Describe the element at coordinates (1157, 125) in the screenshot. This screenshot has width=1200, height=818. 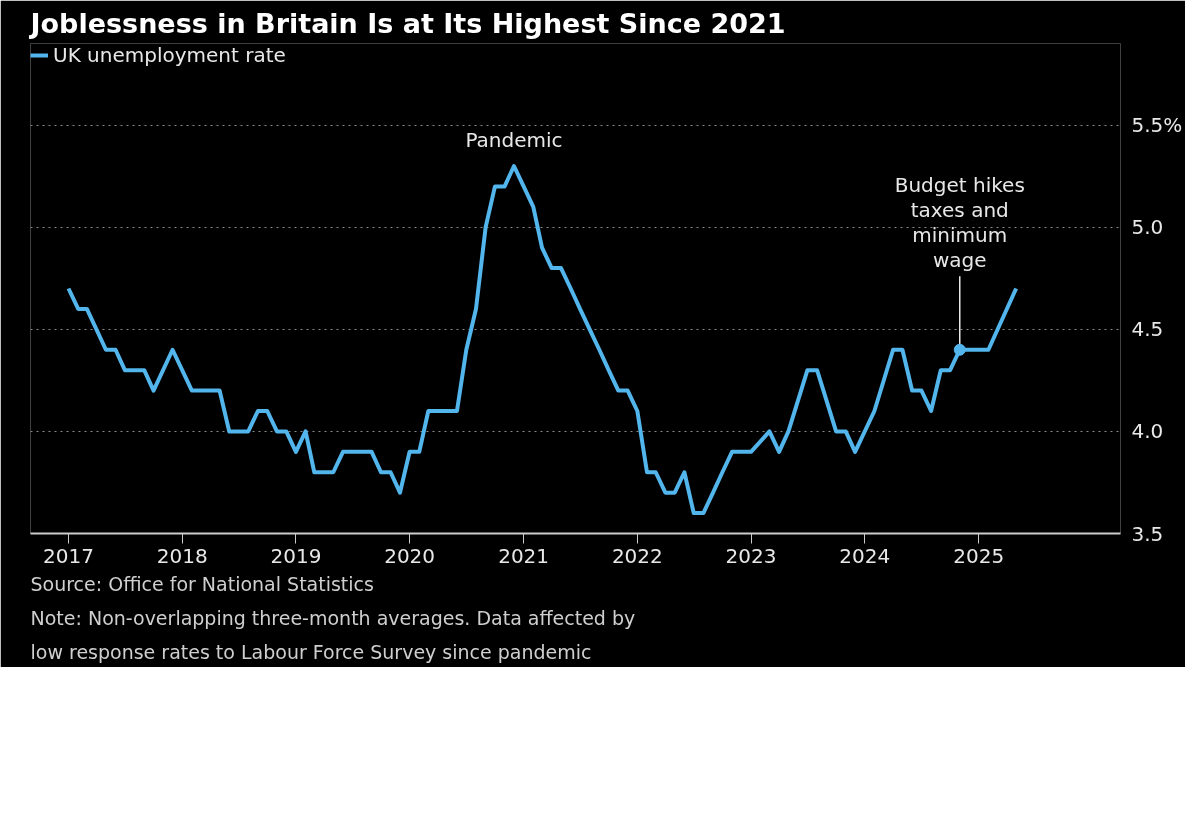
I see `y-tick-label: 5.5%` at that location.